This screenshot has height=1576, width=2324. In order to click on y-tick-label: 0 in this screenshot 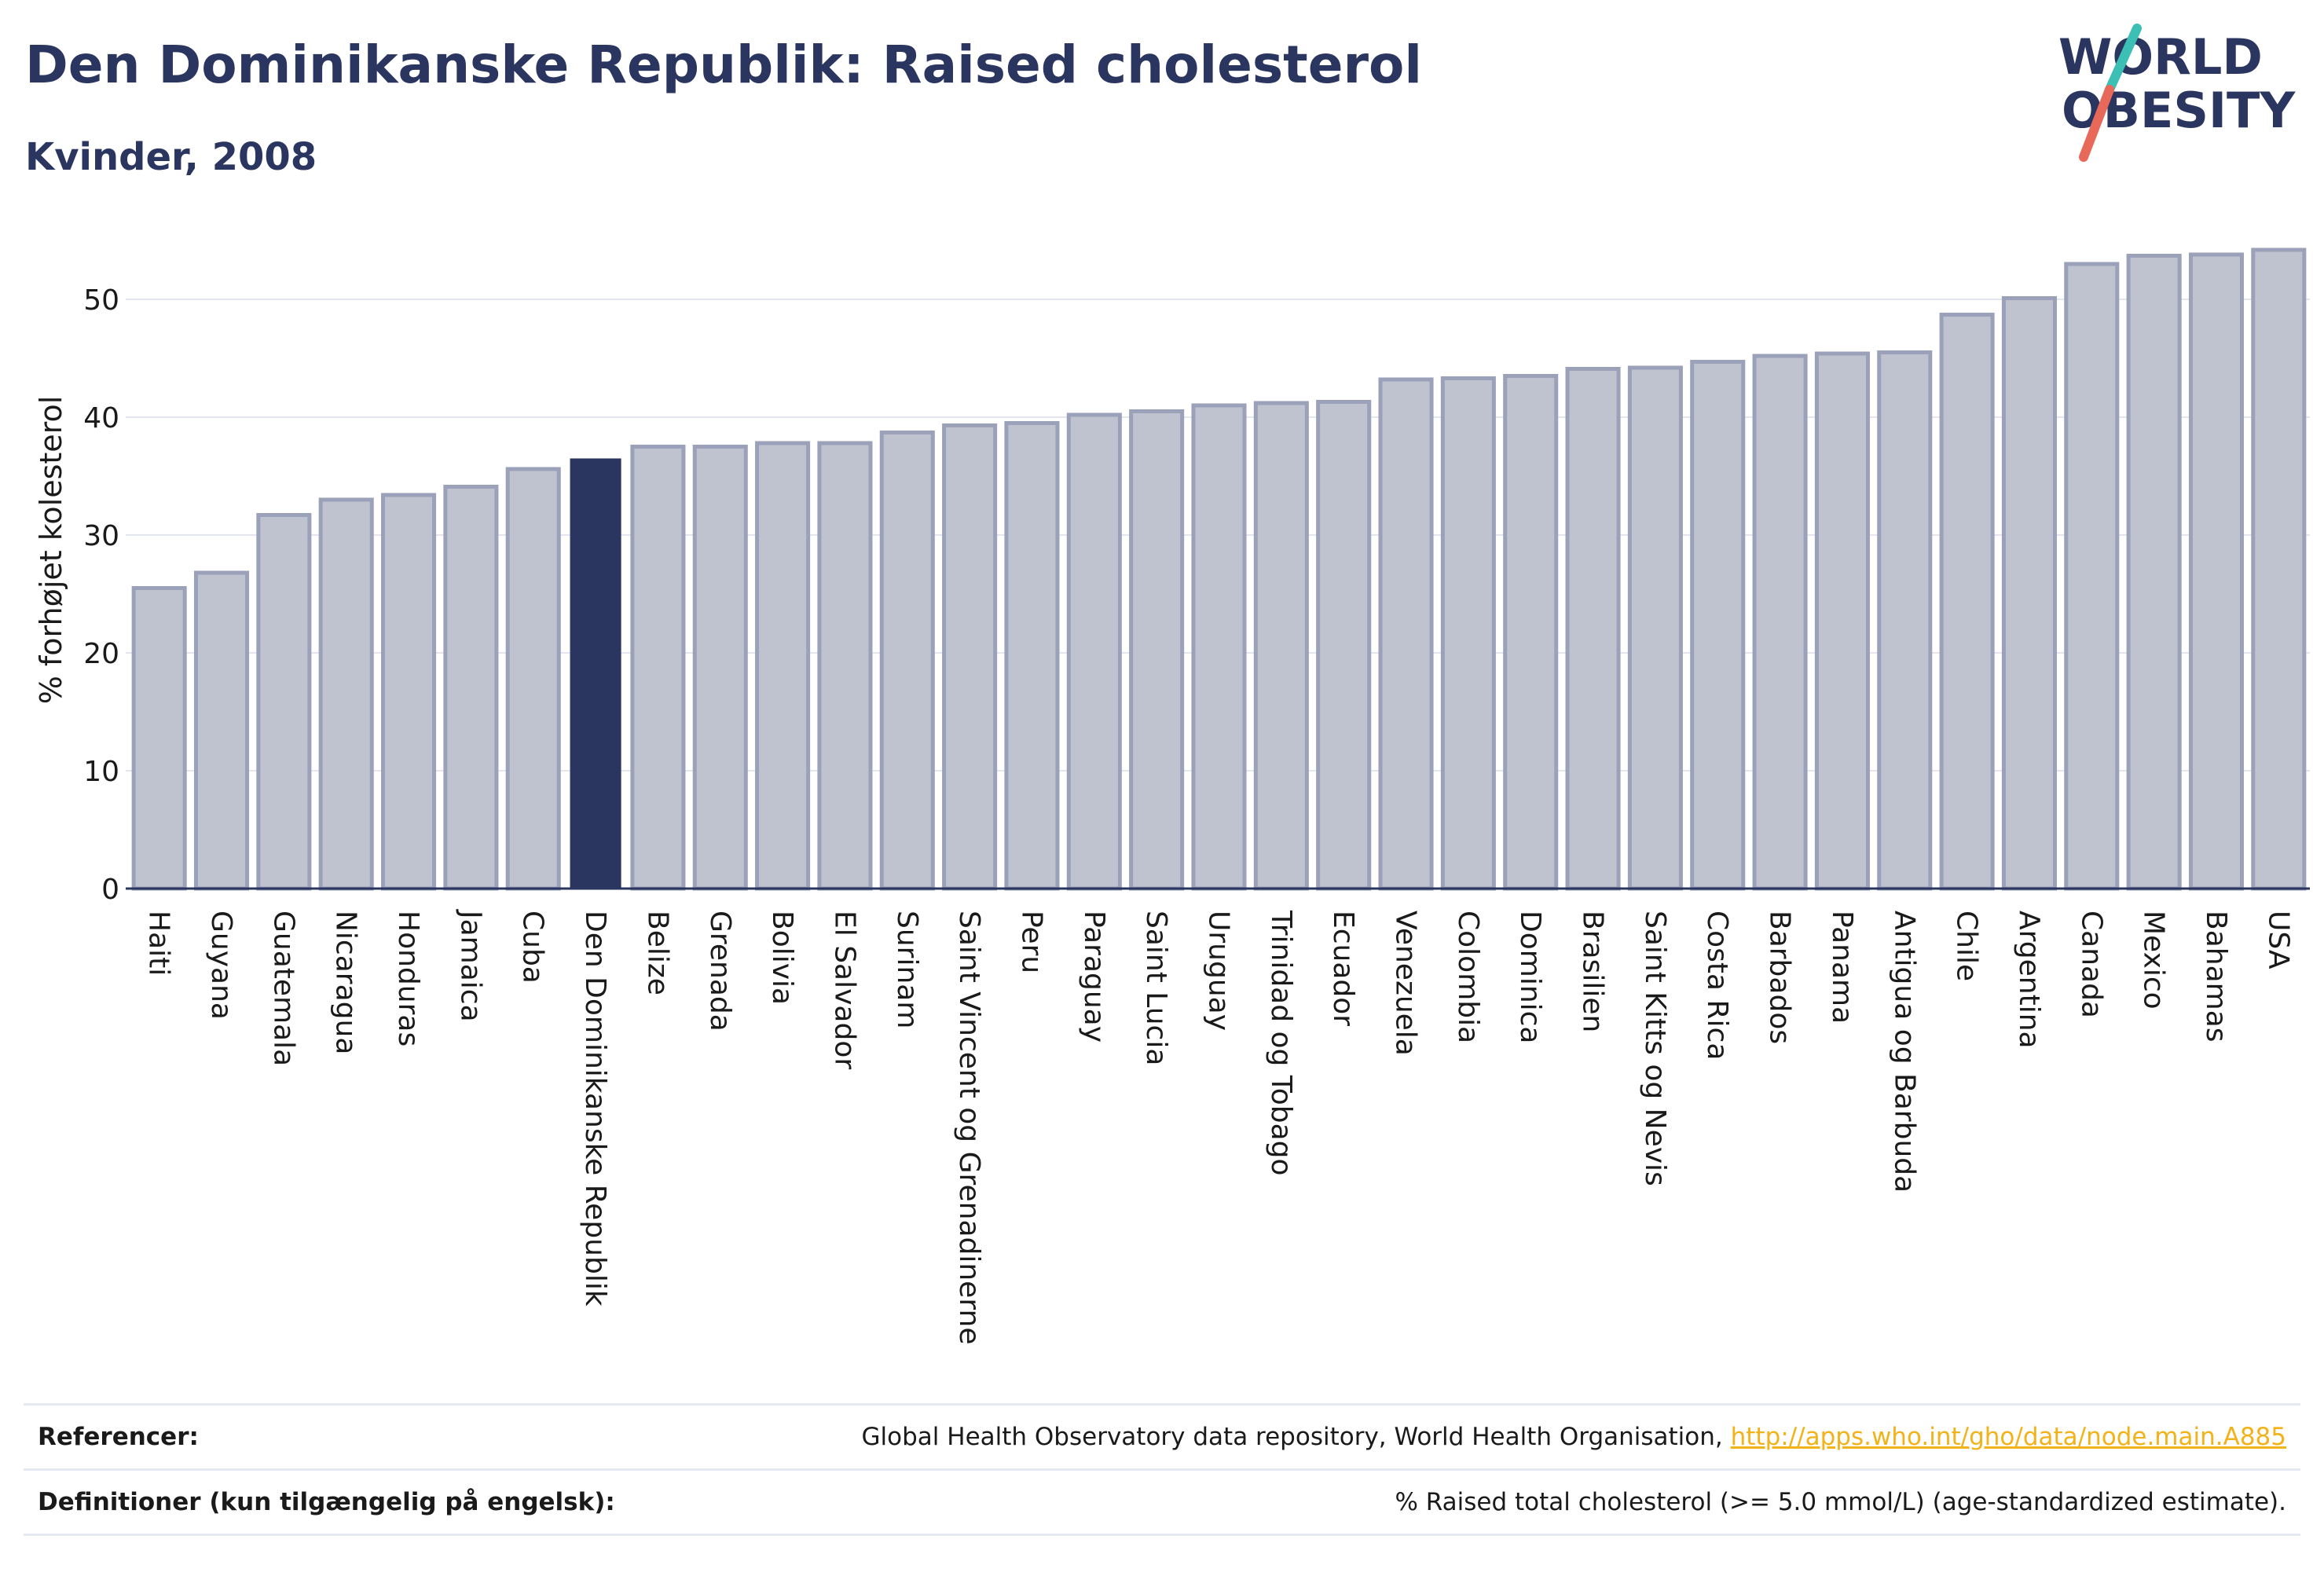, I will do `click(110, 890)`.